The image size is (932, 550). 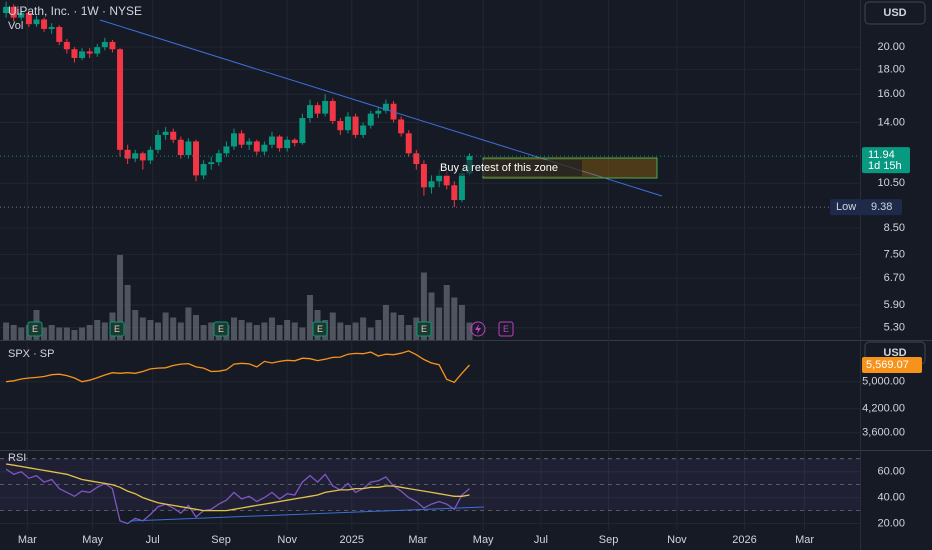 I want to click on volume-label: Vol, so click(x=15, y=26).